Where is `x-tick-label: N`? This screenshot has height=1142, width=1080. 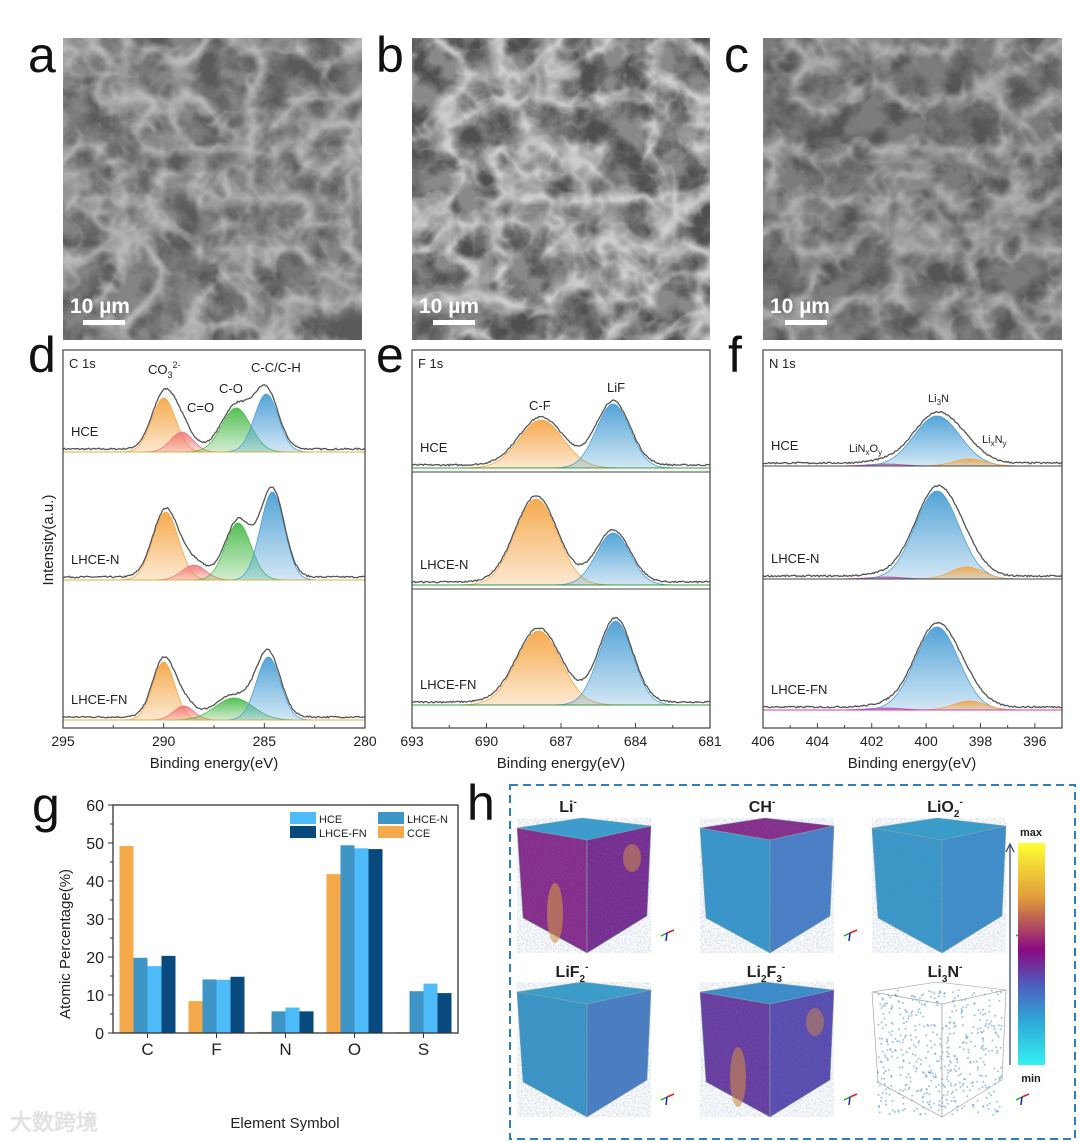
x-tick-label: N is located at coordinates (285, 1049).